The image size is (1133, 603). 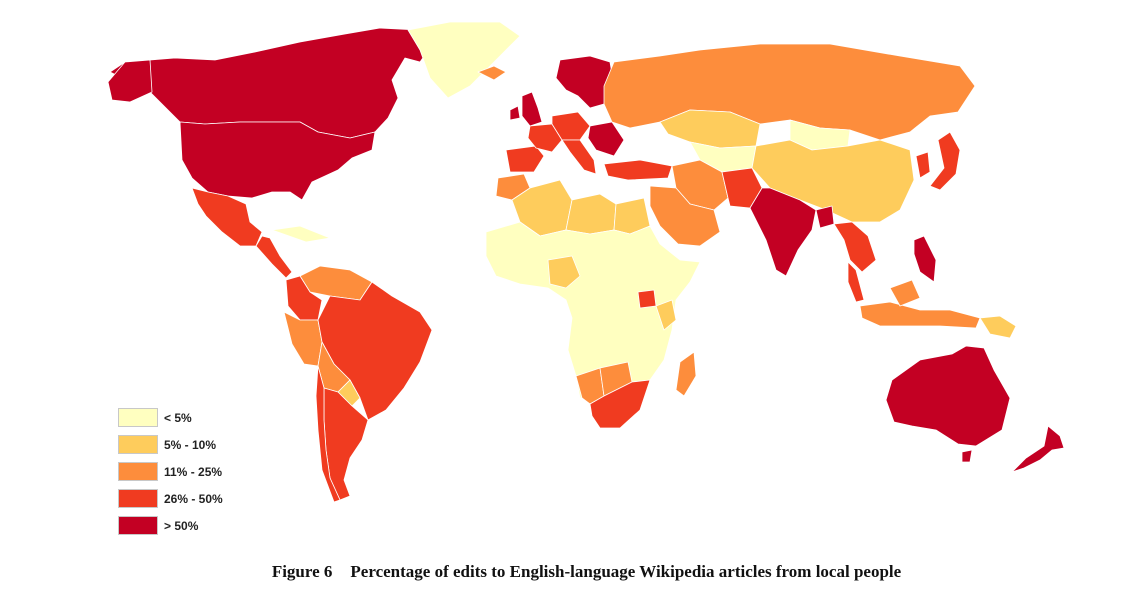 I want to click on region-new-zealand, so click(x=1038, y=449).